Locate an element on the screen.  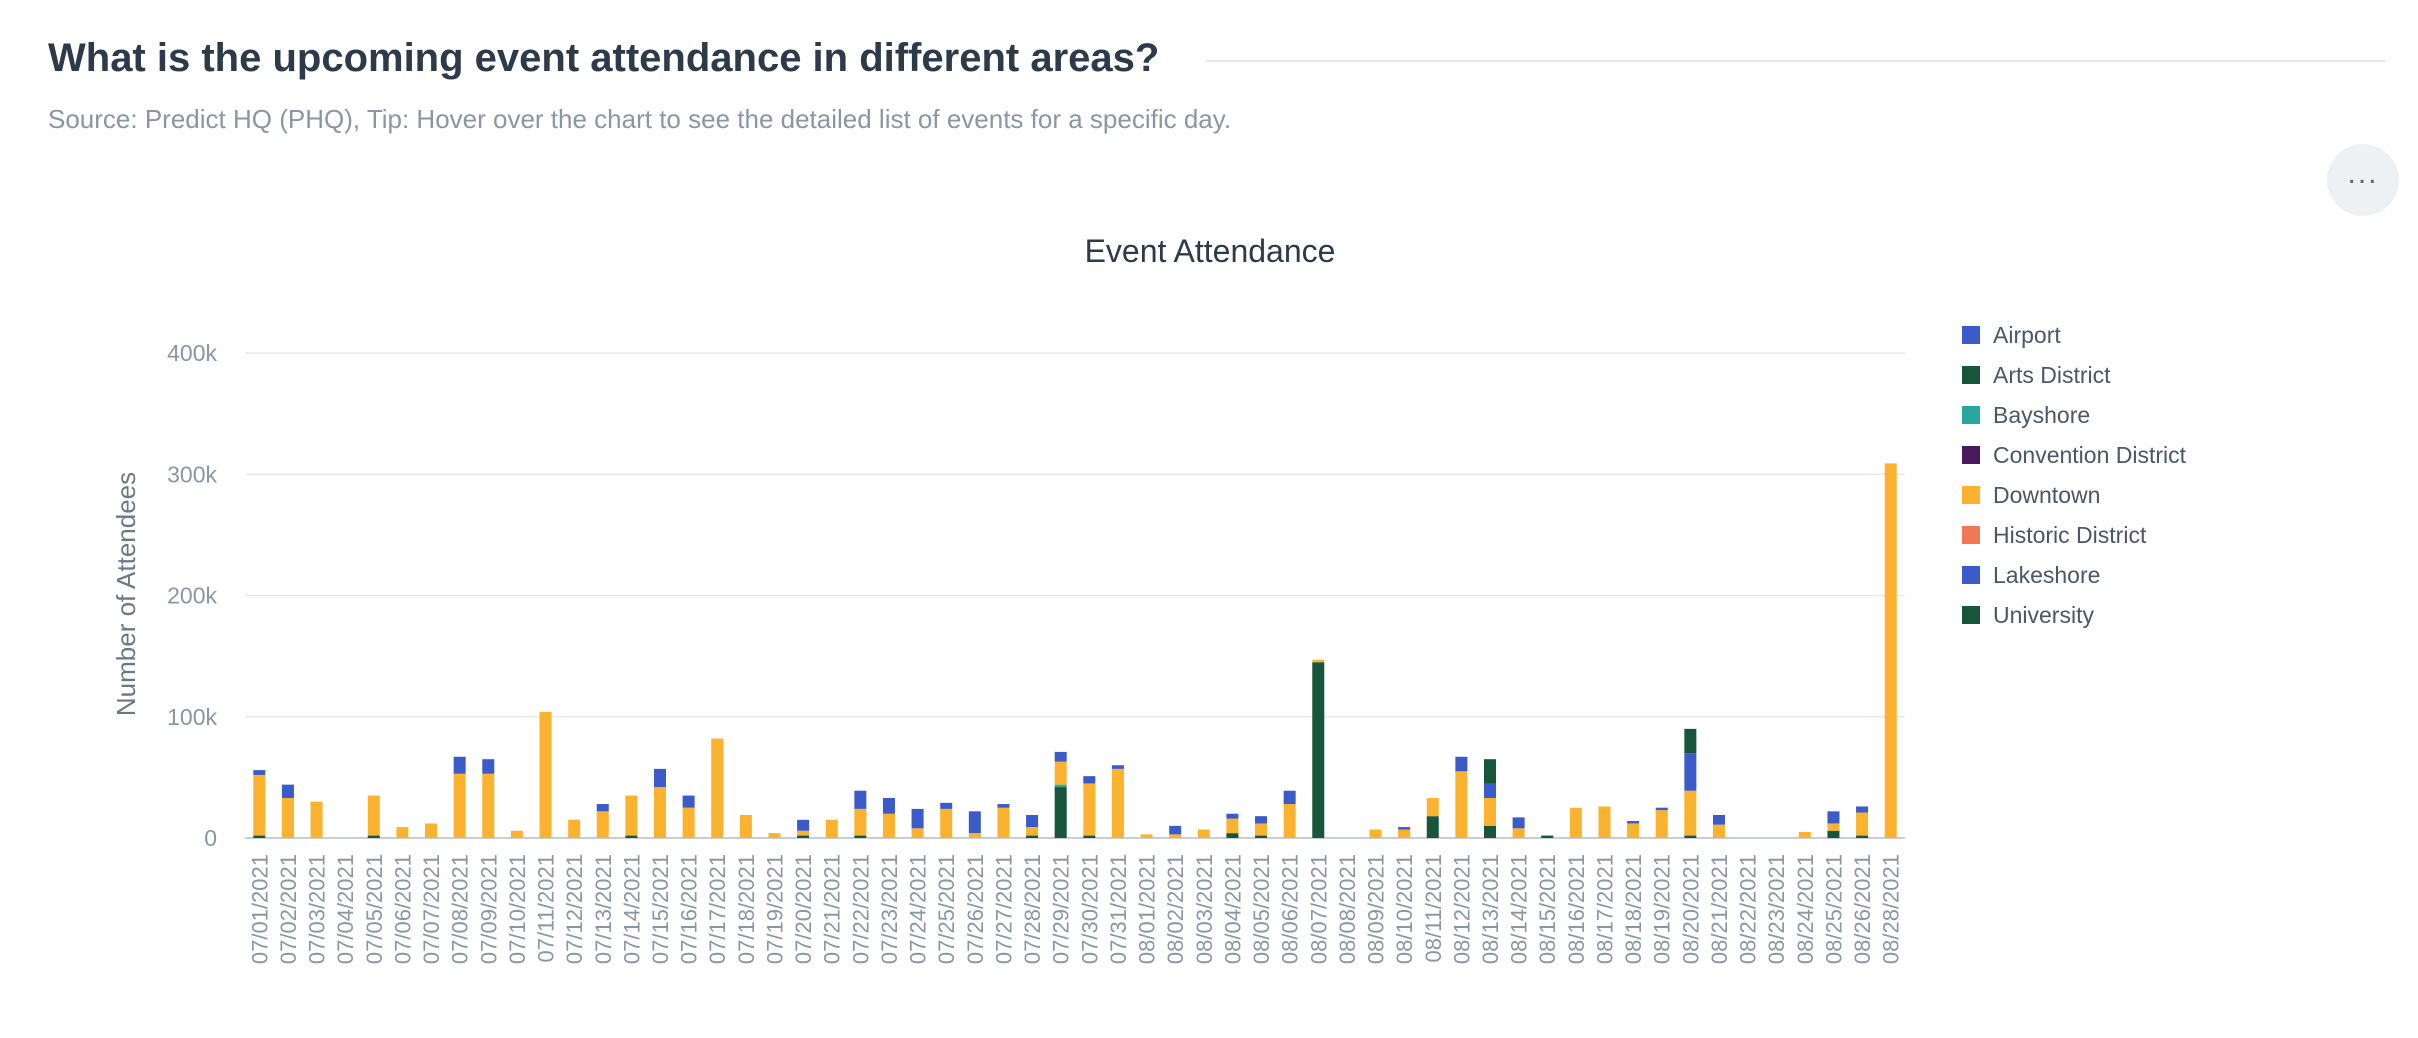
legend-item-arts-district: Arts District is located at coordinates (2036, 375).